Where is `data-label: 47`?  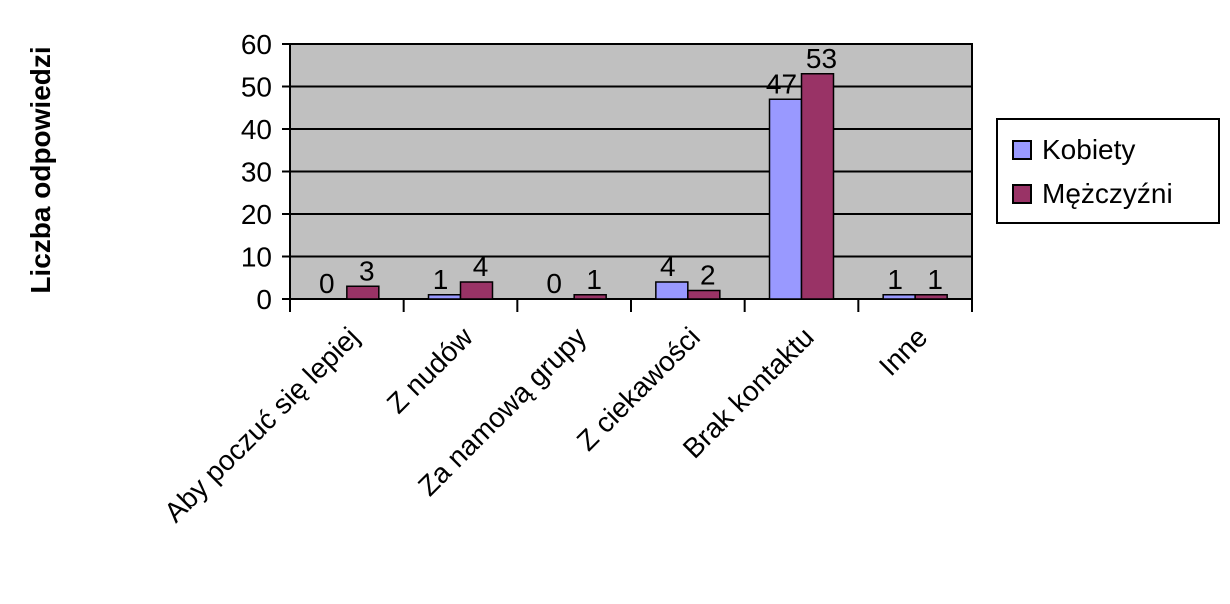
data-label: 47 is located at coordinates (781, 83).